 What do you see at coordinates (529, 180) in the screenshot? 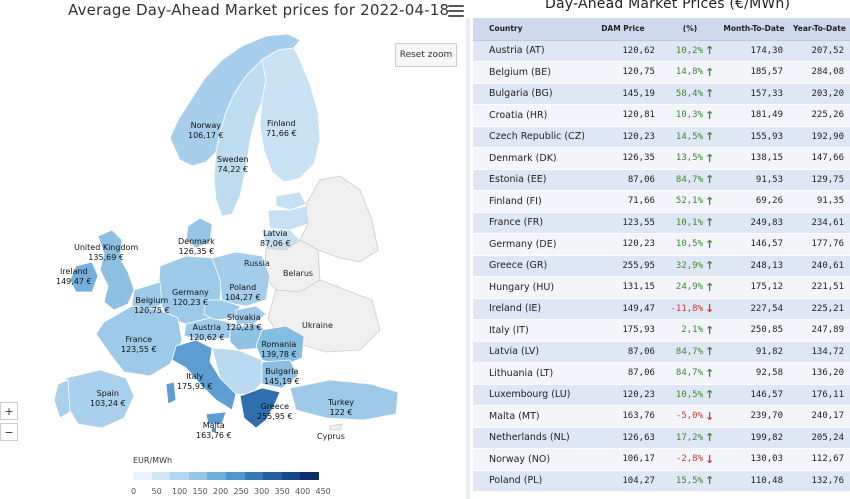
I see `country-cell: Estonia (EE)` at bounding box center [529, 180].